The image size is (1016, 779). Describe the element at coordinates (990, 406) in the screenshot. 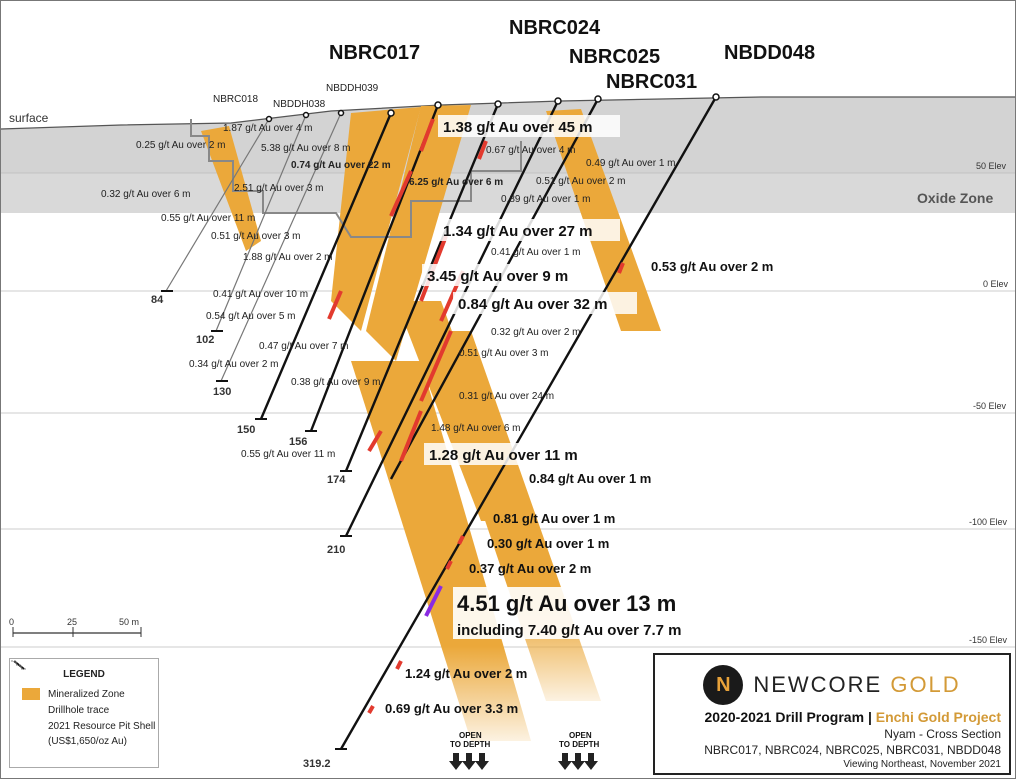

I see `svg-text: -50 Elev` at that location.